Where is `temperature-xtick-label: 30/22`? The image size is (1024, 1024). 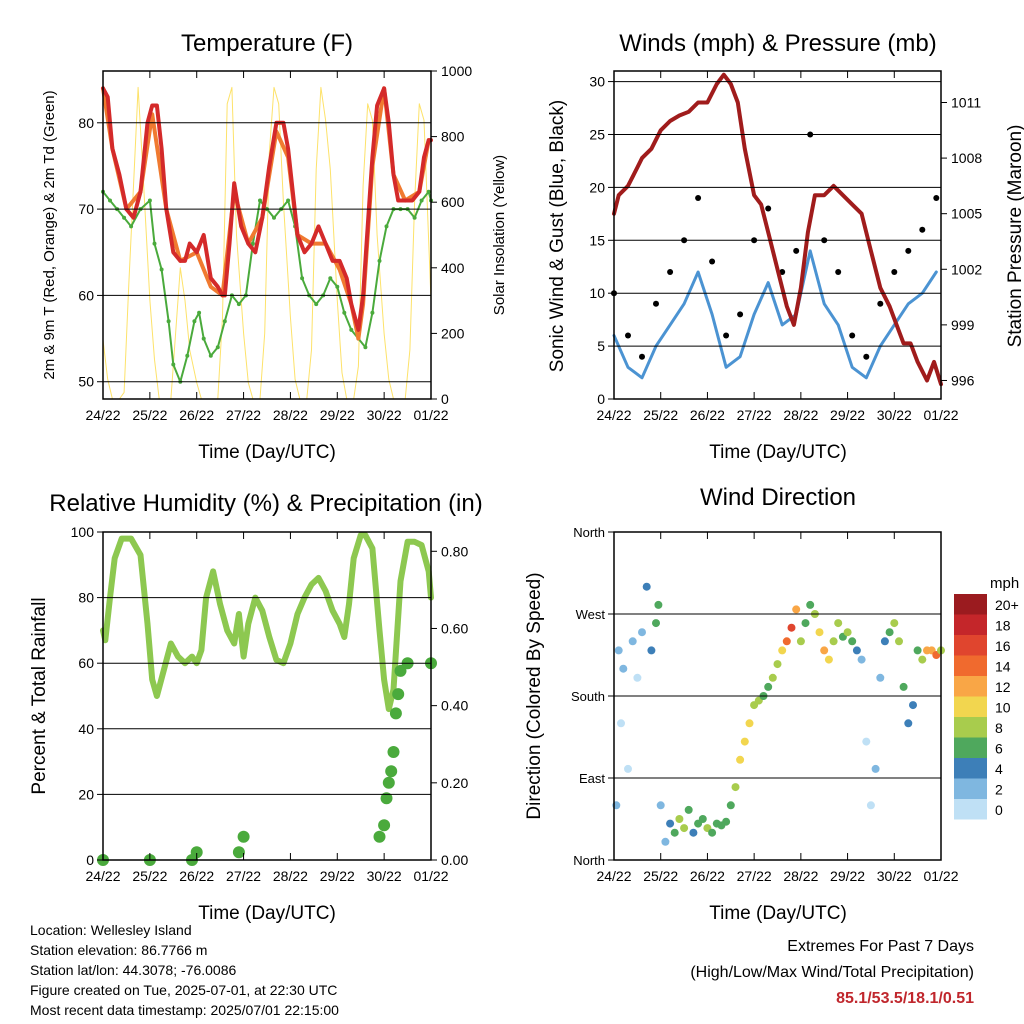 temperature-xtick-label: 30/22 is located at coordinates (384, 415).